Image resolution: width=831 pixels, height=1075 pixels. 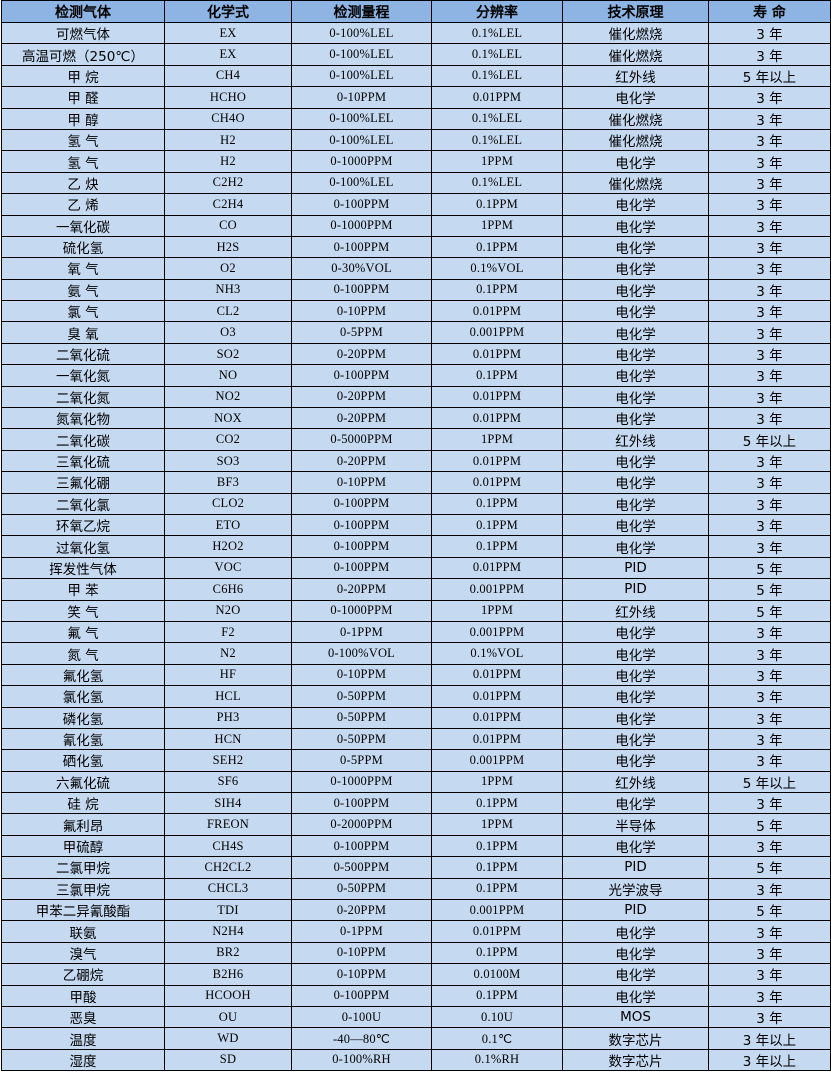 I want to click on cell-formula: TDI, so click(x=228, y=910).